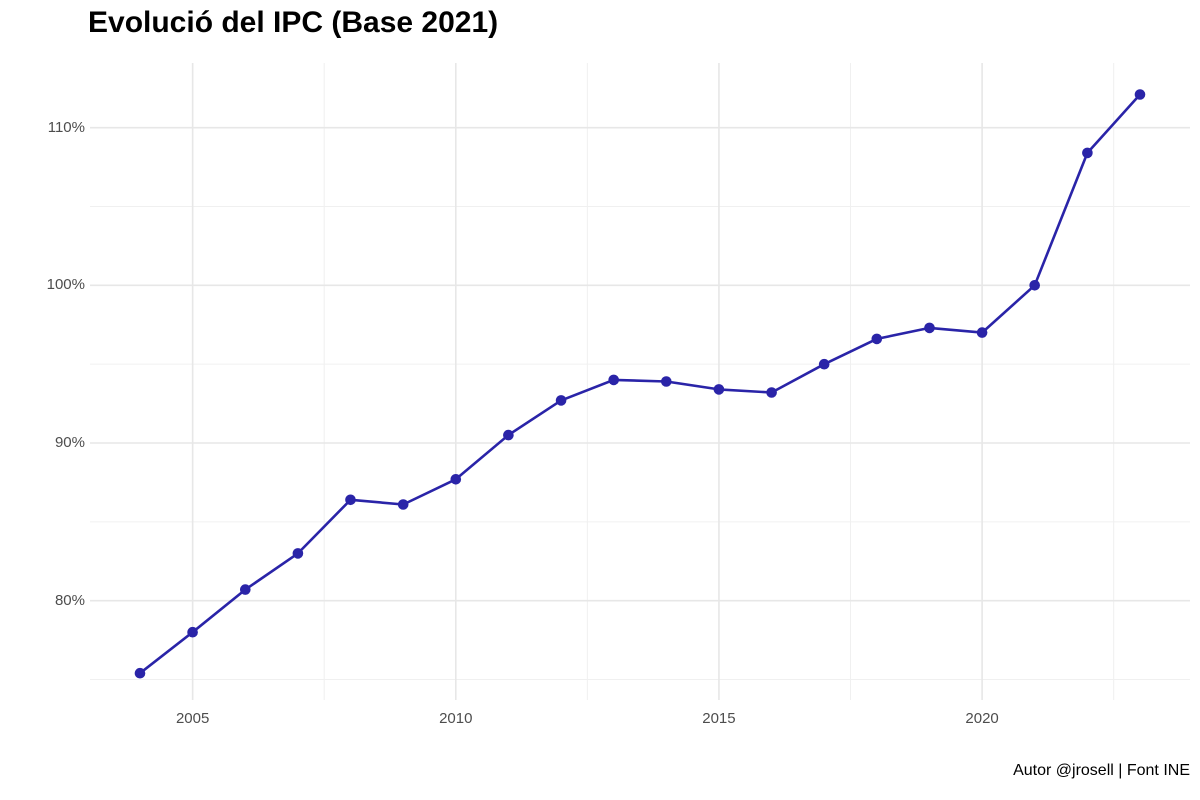 The image size is (1200, 800). Describe the element at coordinates (456, 479) in the screenshot. I see `data-point-2010` at that location.